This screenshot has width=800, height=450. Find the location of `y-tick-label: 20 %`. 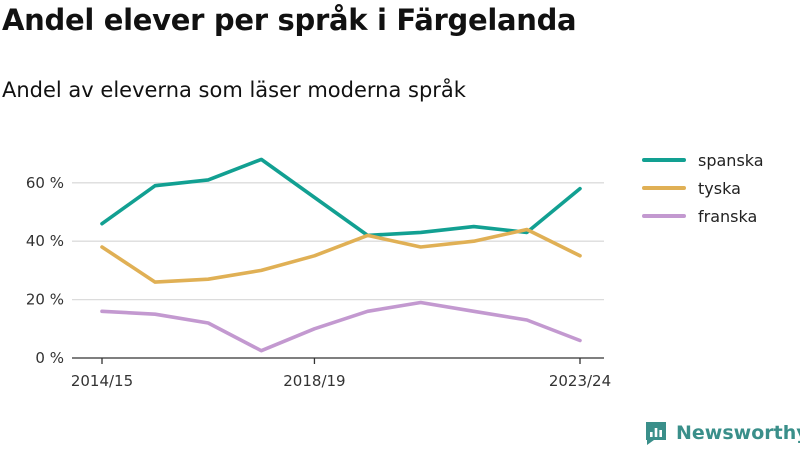

y-tick-label: 20 % is located at coordinates (45, 300).